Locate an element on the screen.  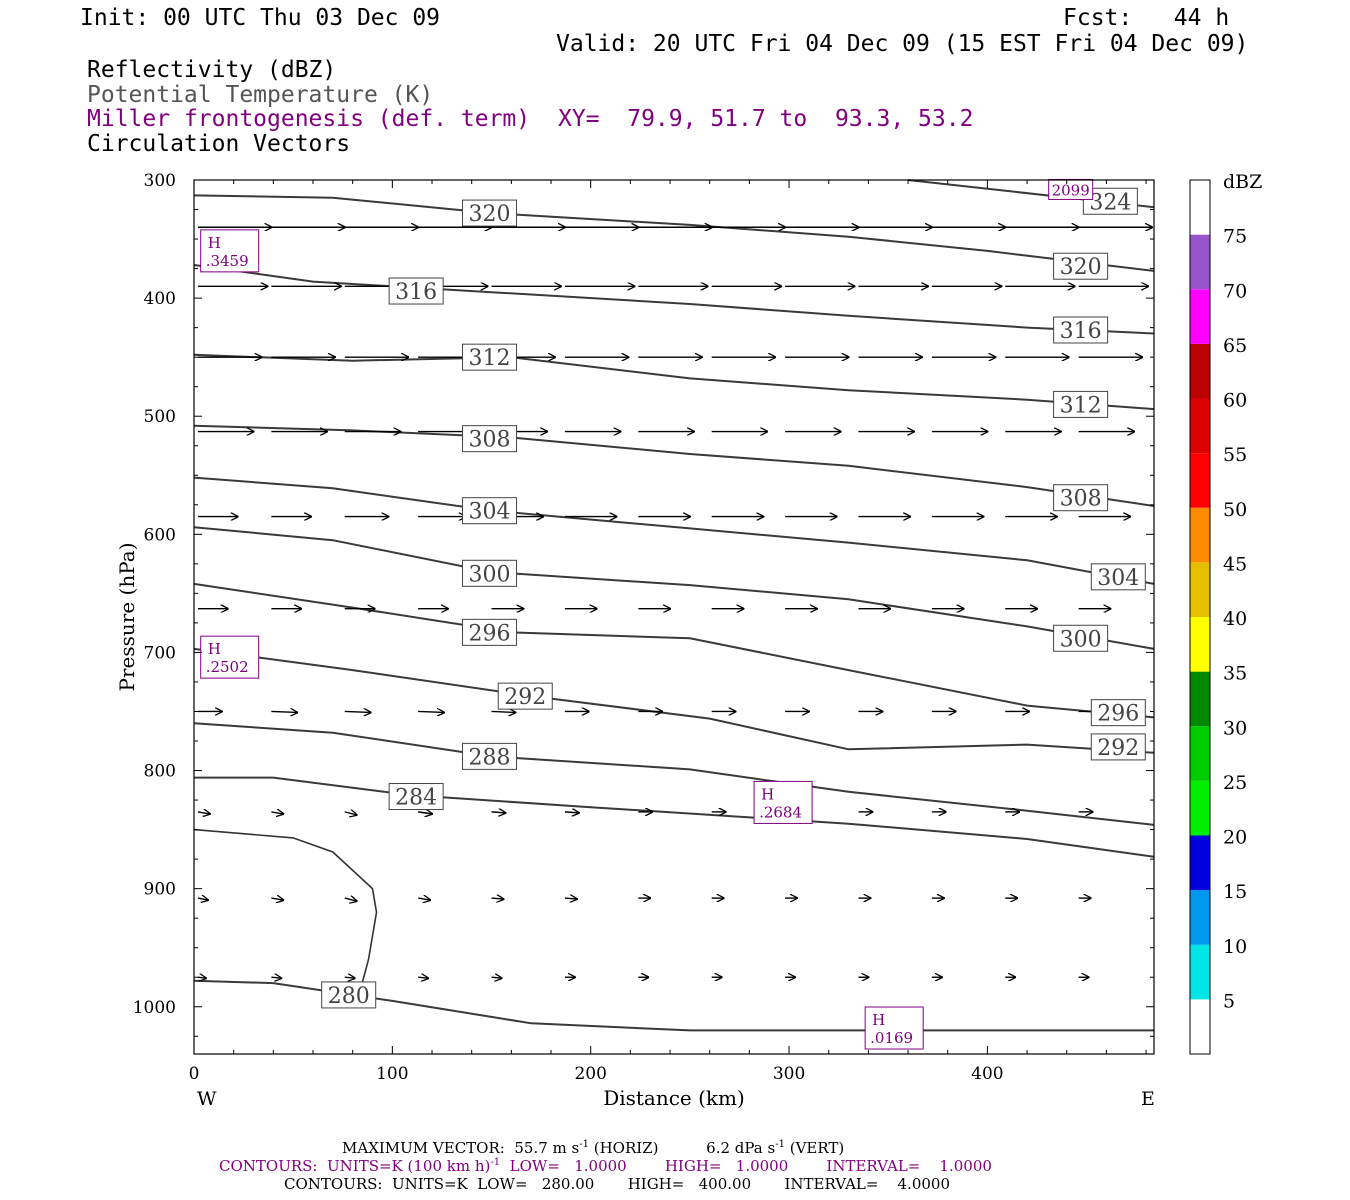
theta-label-324: 324 is located at coordinates (1110, 202).